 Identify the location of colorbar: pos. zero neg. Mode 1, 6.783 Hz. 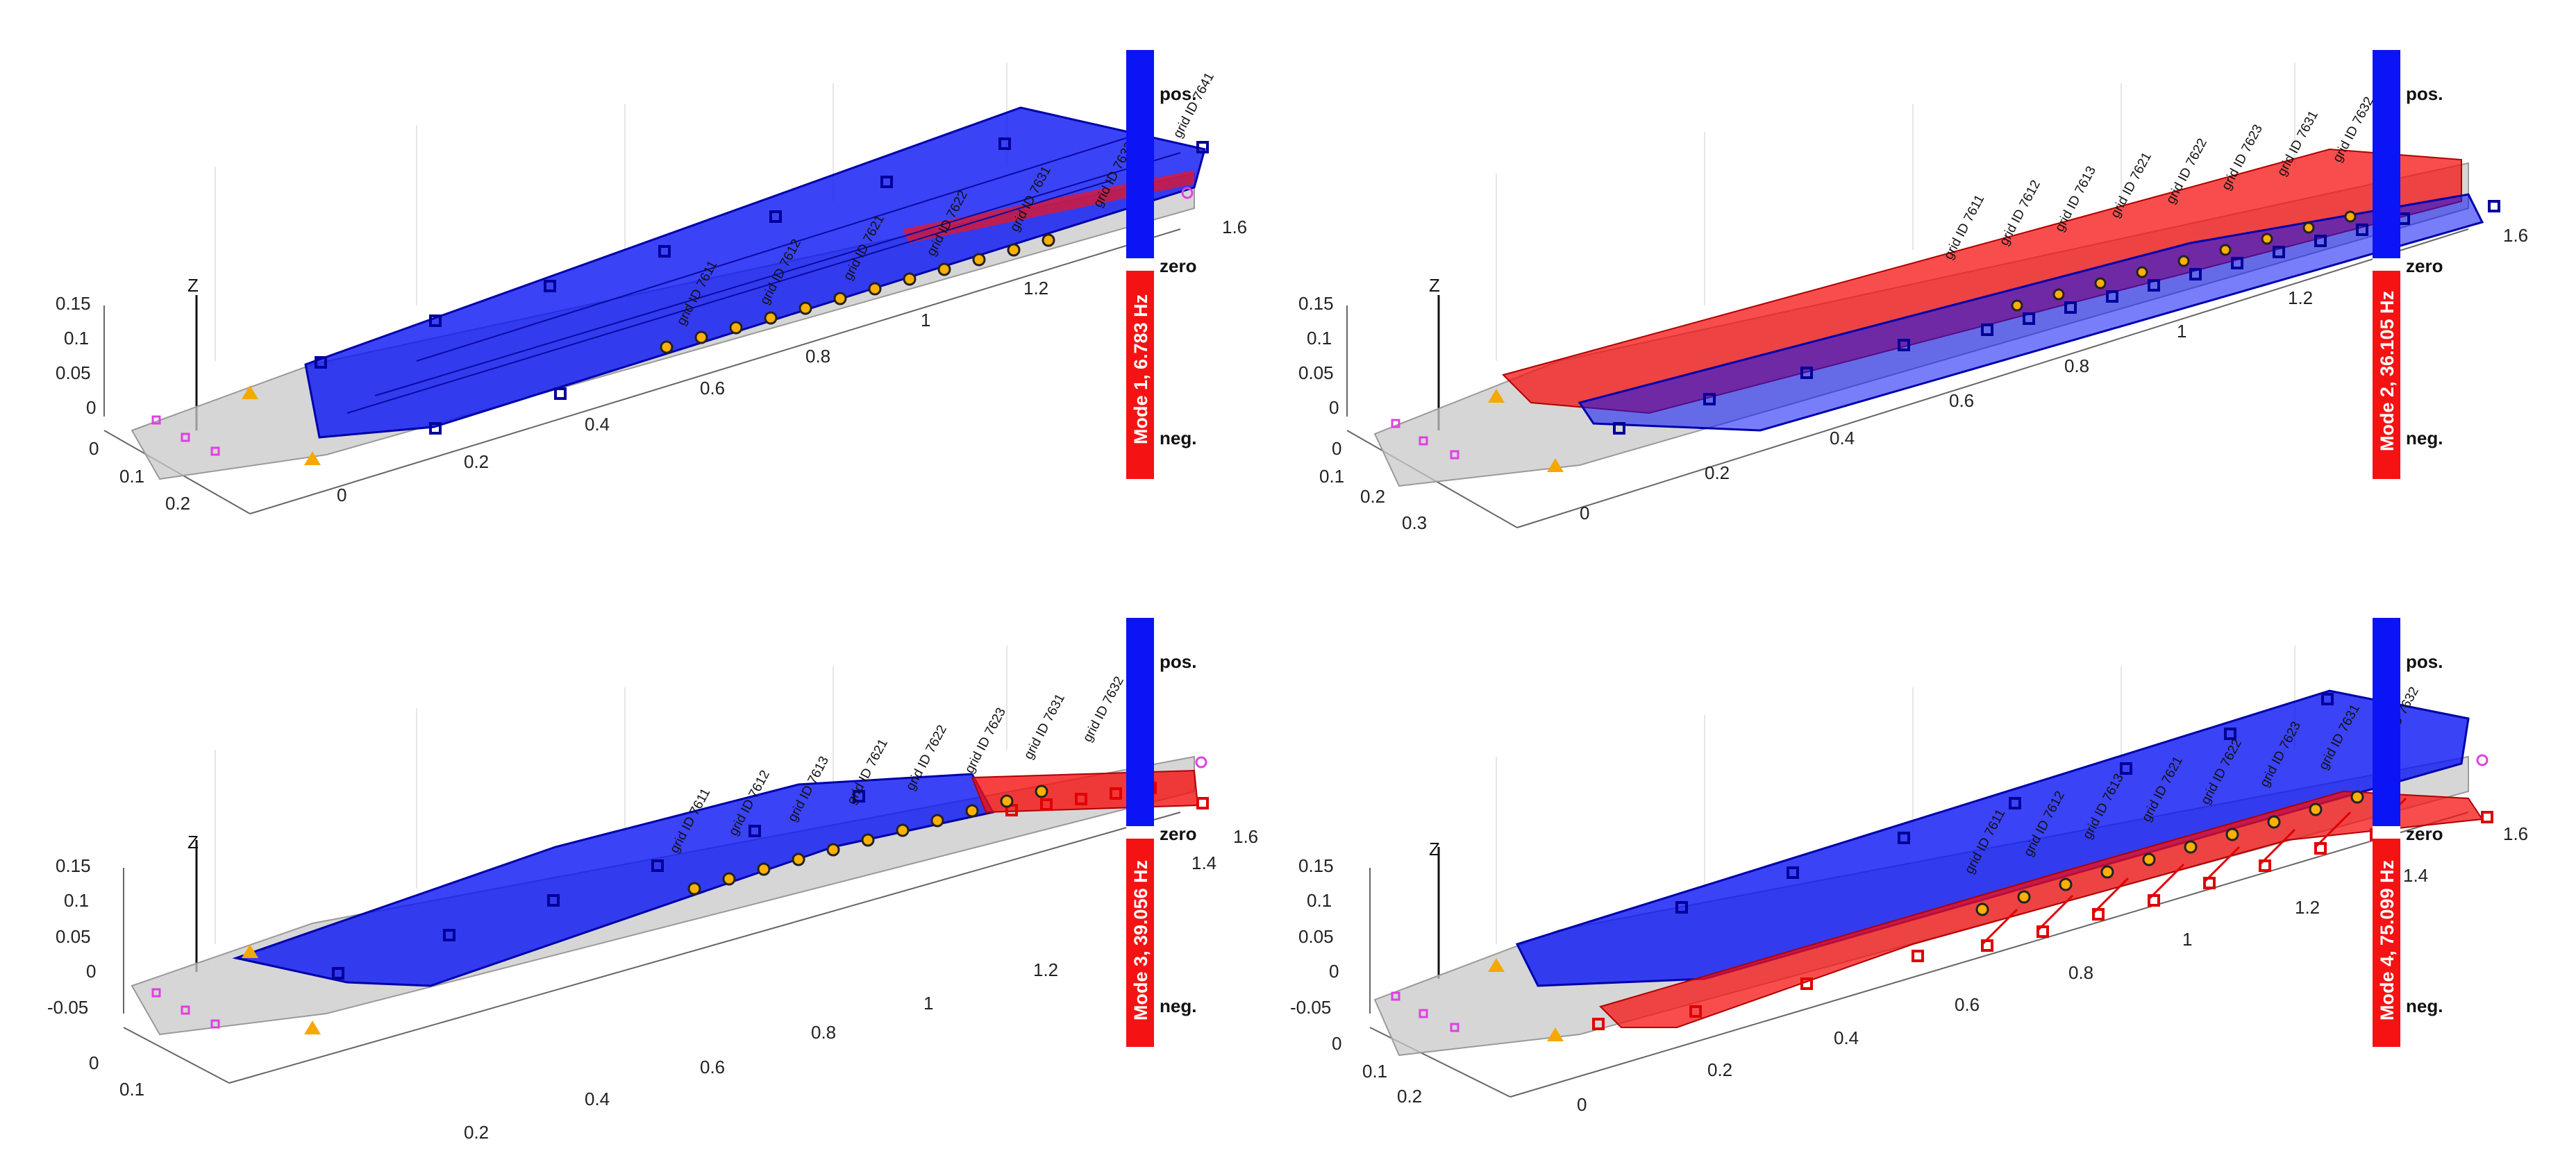
(1161, 264).